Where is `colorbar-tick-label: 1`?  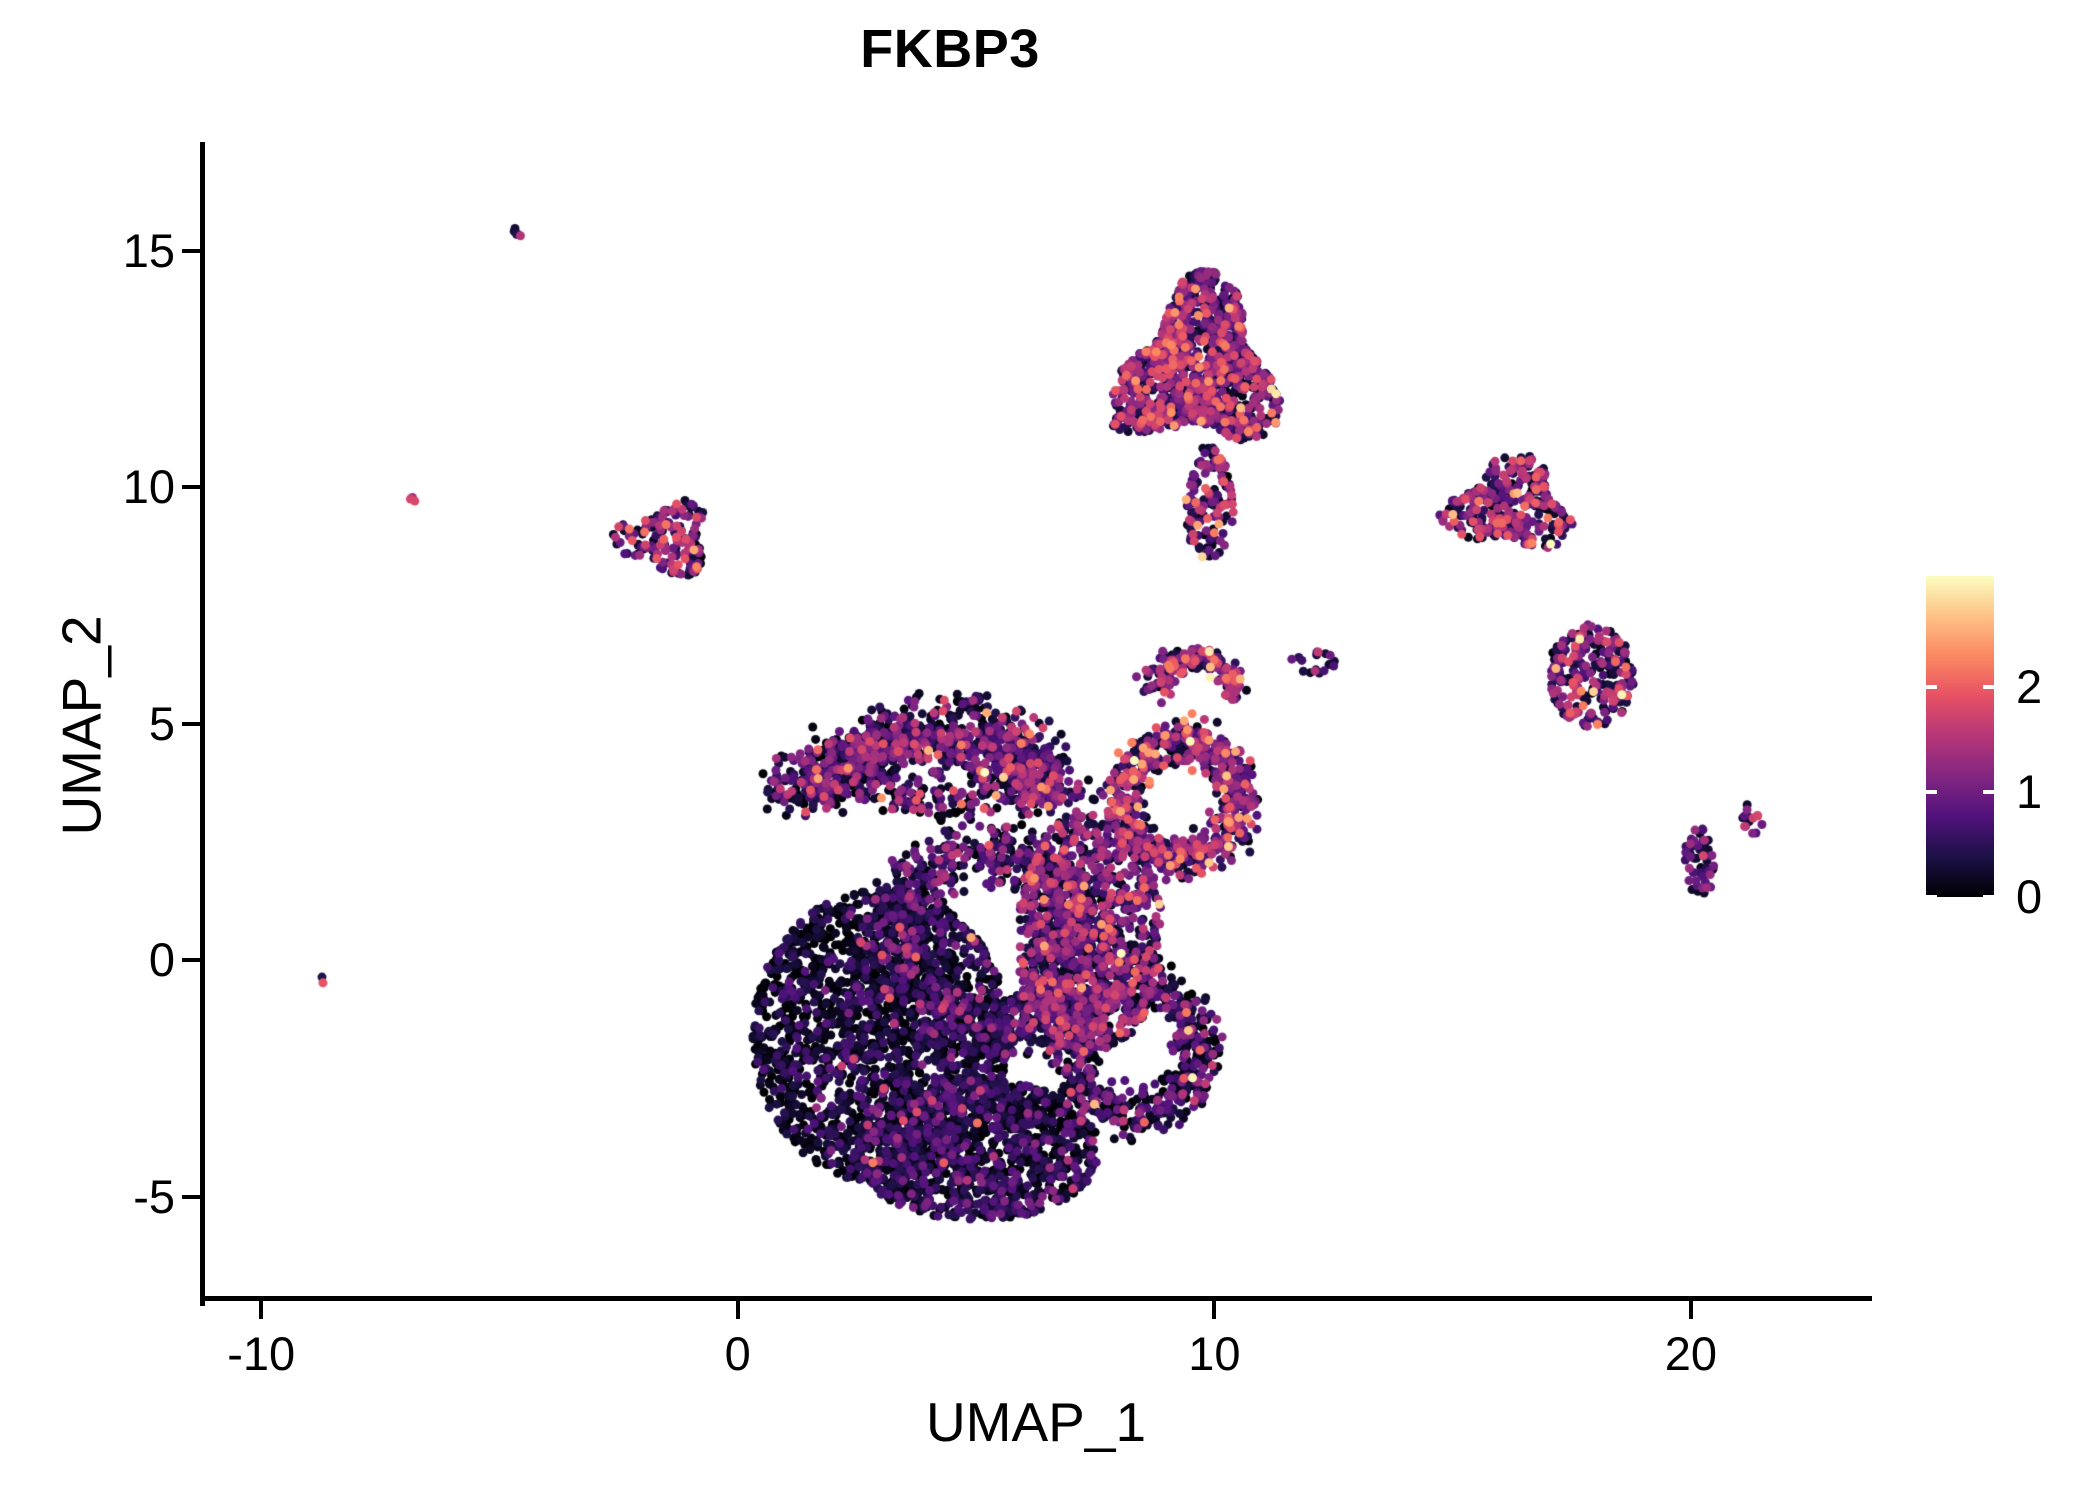
colorbar-tick-label: 1 is located at coordinates (2029, 791).